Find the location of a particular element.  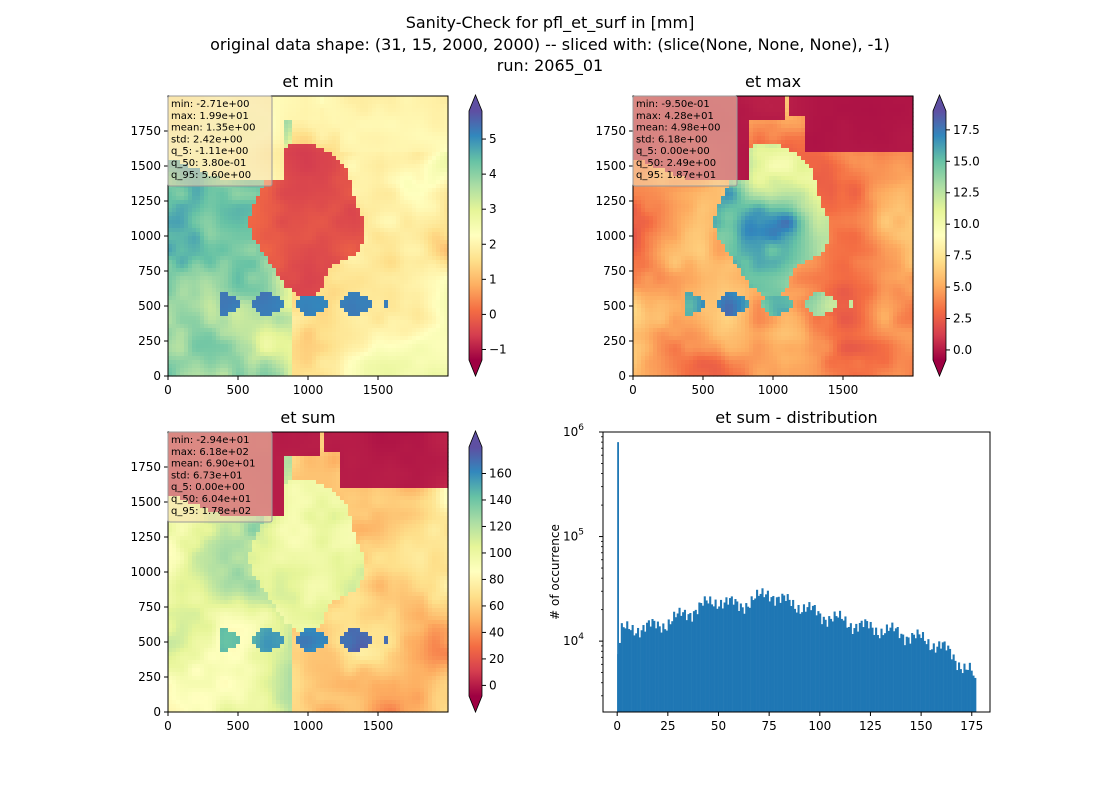

y-tick-label: 0 is located at coordinates (157, 376).